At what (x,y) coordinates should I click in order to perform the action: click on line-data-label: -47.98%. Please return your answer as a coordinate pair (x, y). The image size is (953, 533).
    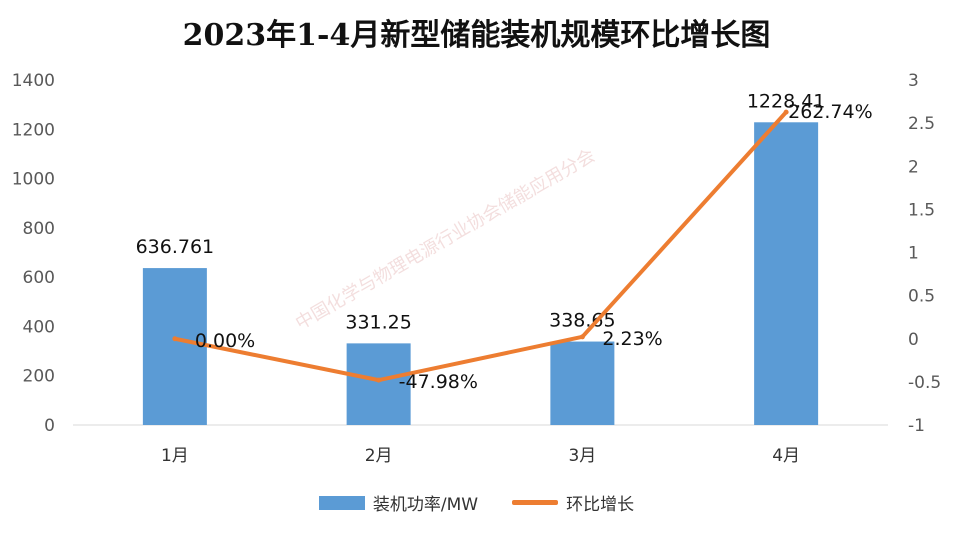
    Looking at the image, I should click on (438, 382).